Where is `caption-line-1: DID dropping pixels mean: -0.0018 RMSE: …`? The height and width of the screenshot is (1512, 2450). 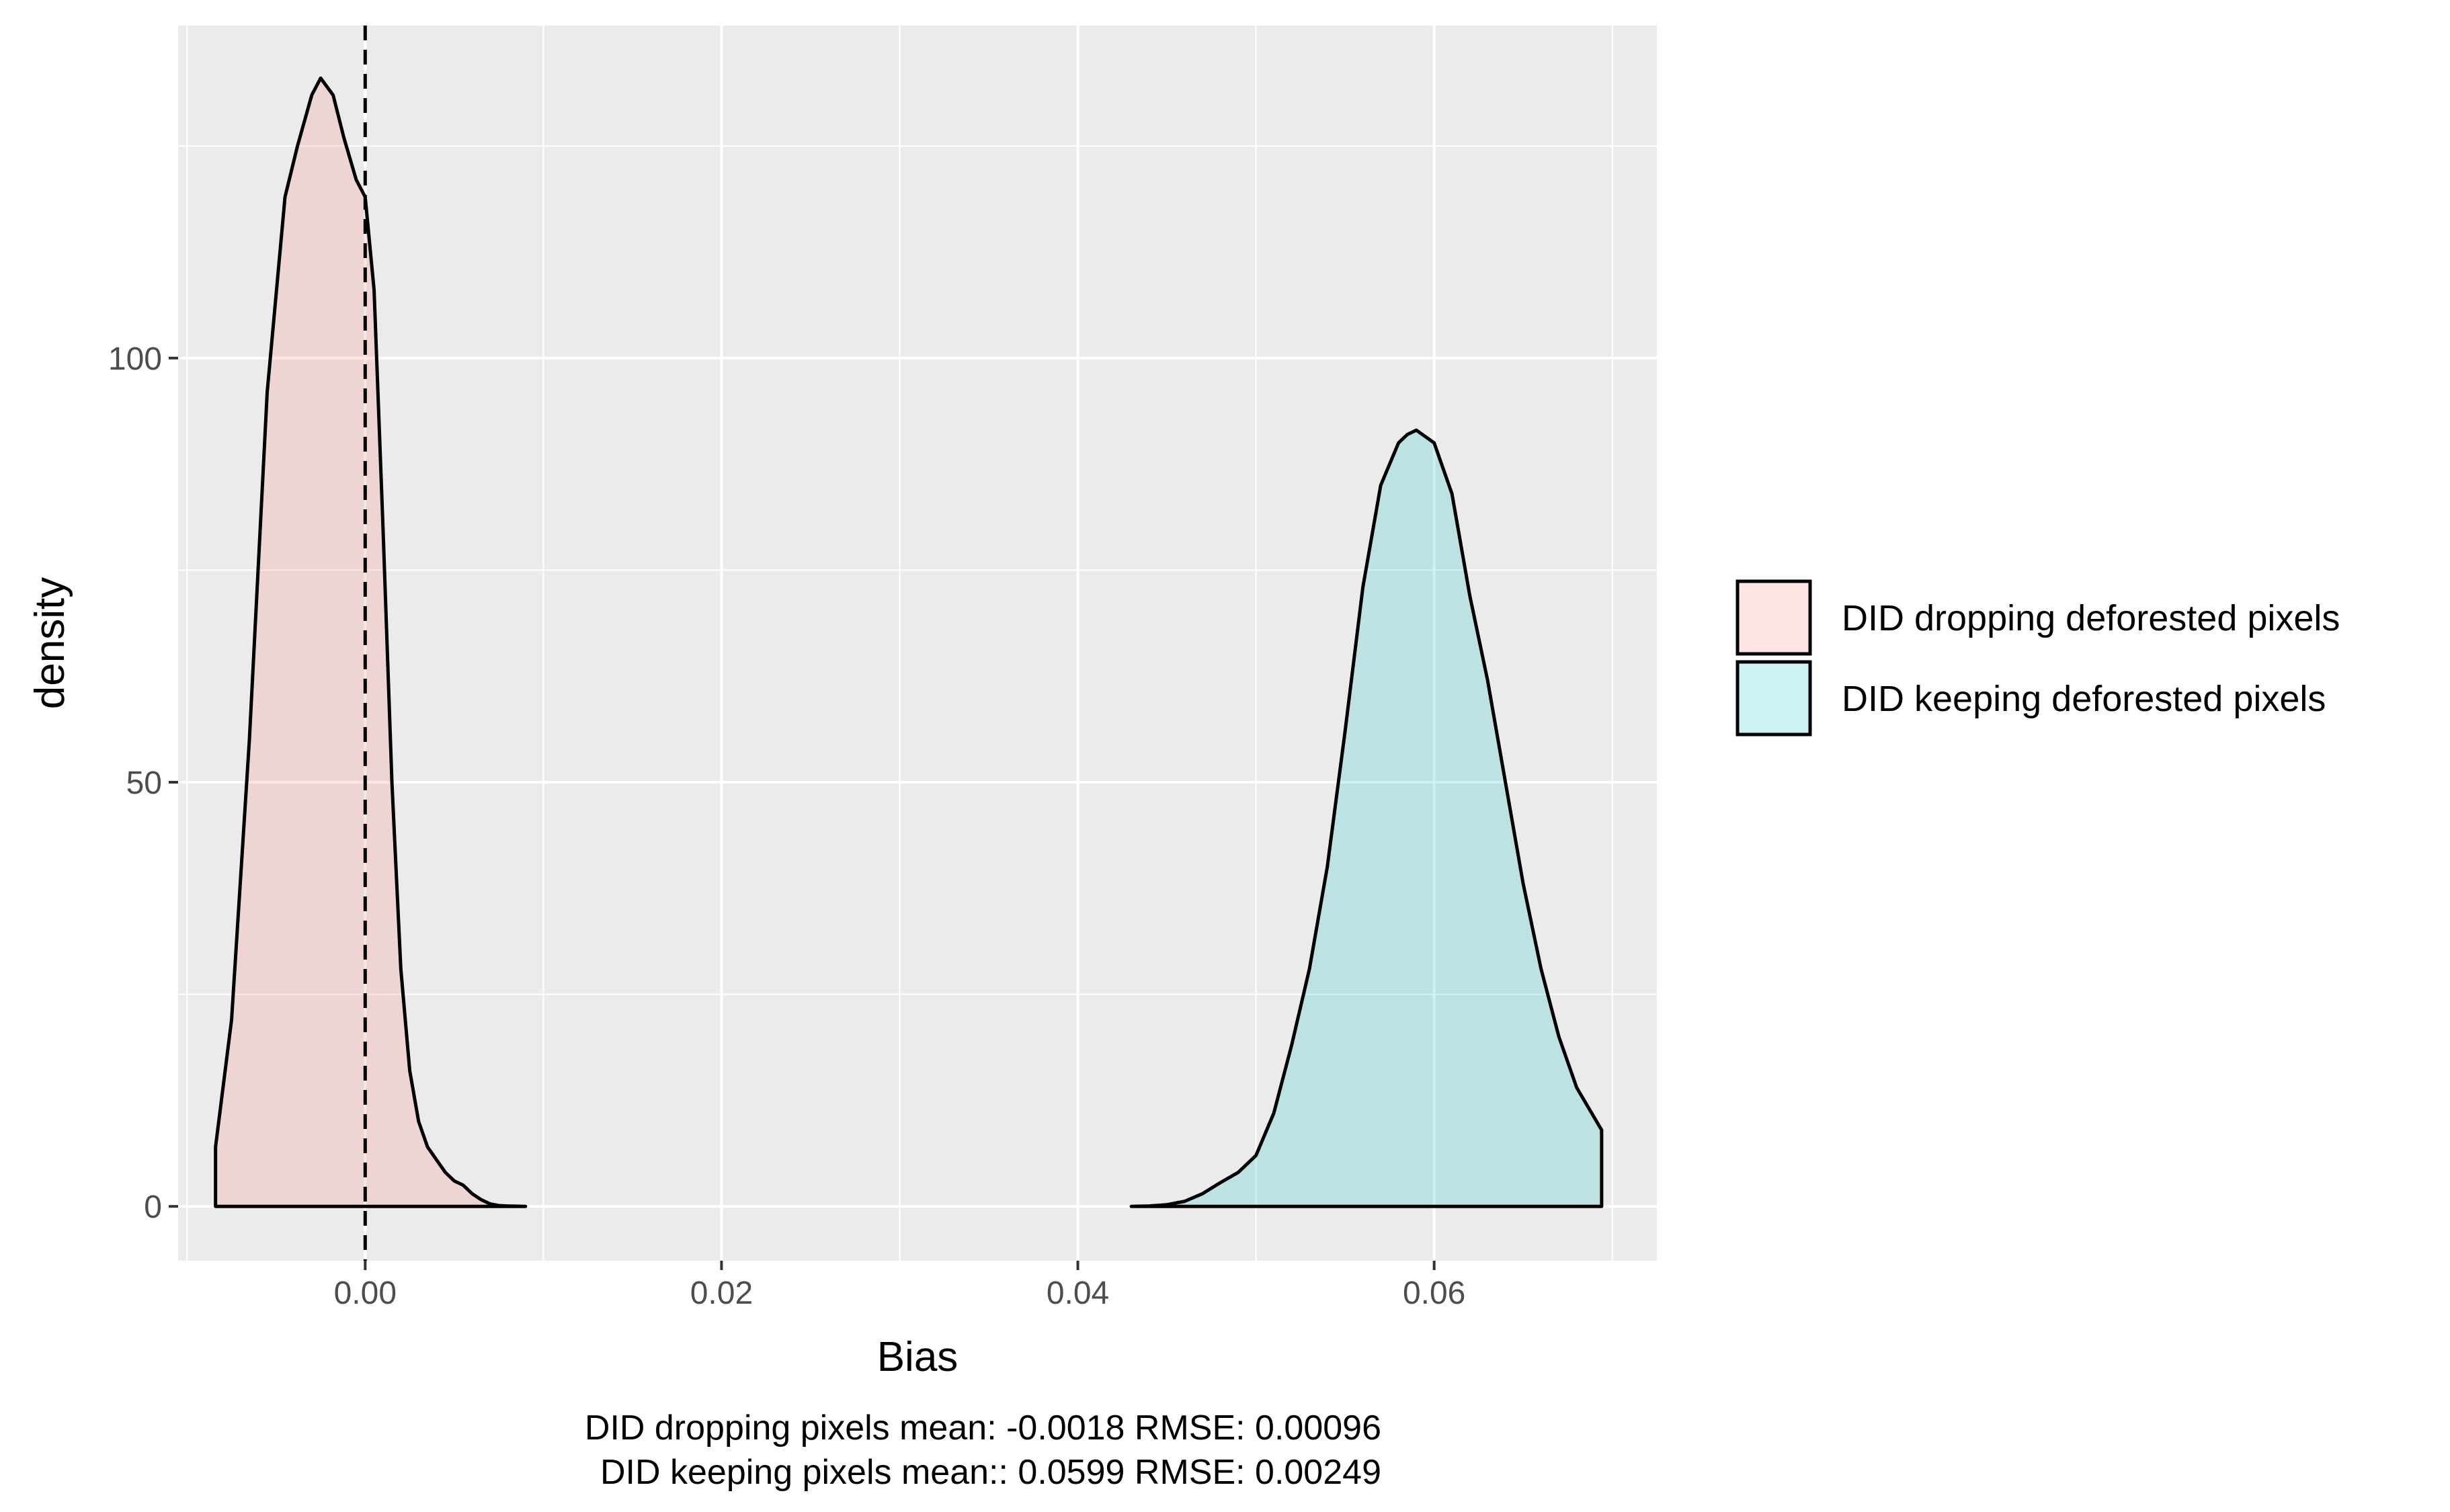
caption-line-1: DID dropping pixels mean: -0.0018 RMSE: … is located at coordinates (983, 1428).